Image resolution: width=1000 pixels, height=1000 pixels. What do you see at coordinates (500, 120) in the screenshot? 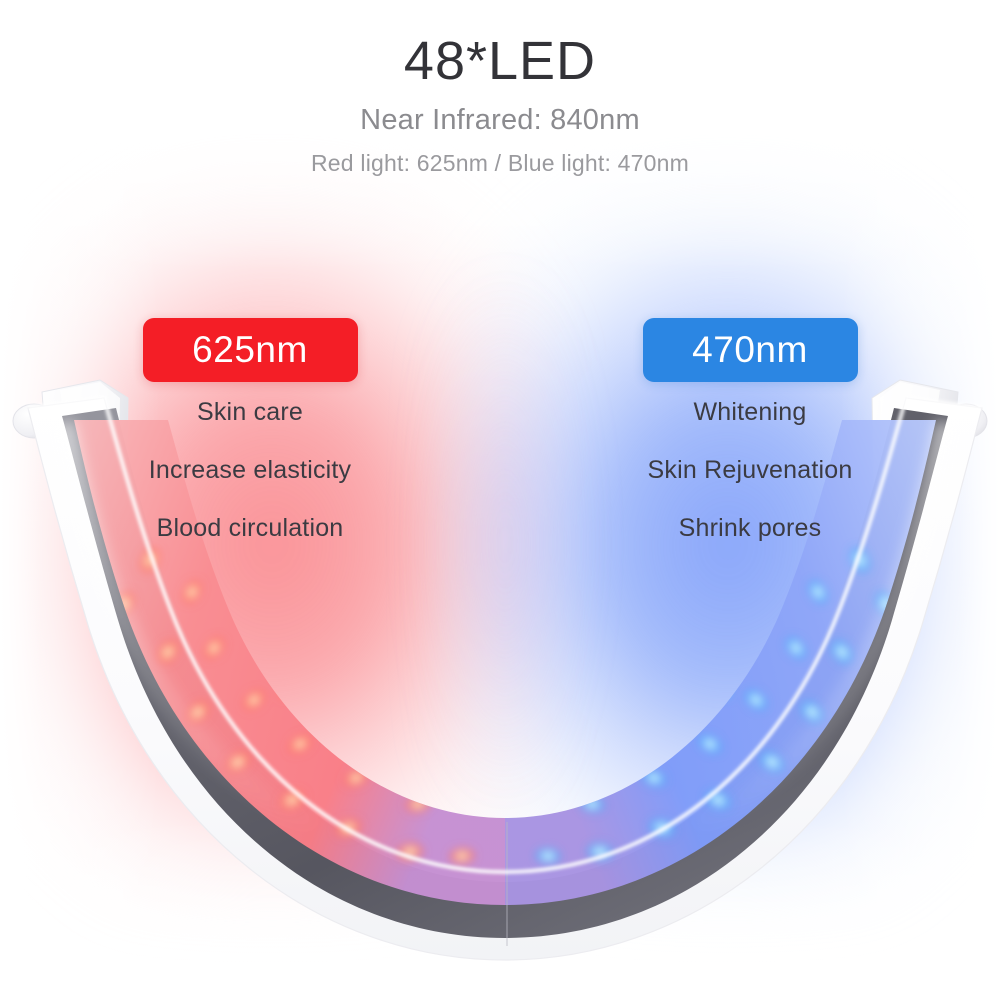
I see `subtitle-near-infrared: Near Infrared: 840nm` at bounding box center [500, 120].